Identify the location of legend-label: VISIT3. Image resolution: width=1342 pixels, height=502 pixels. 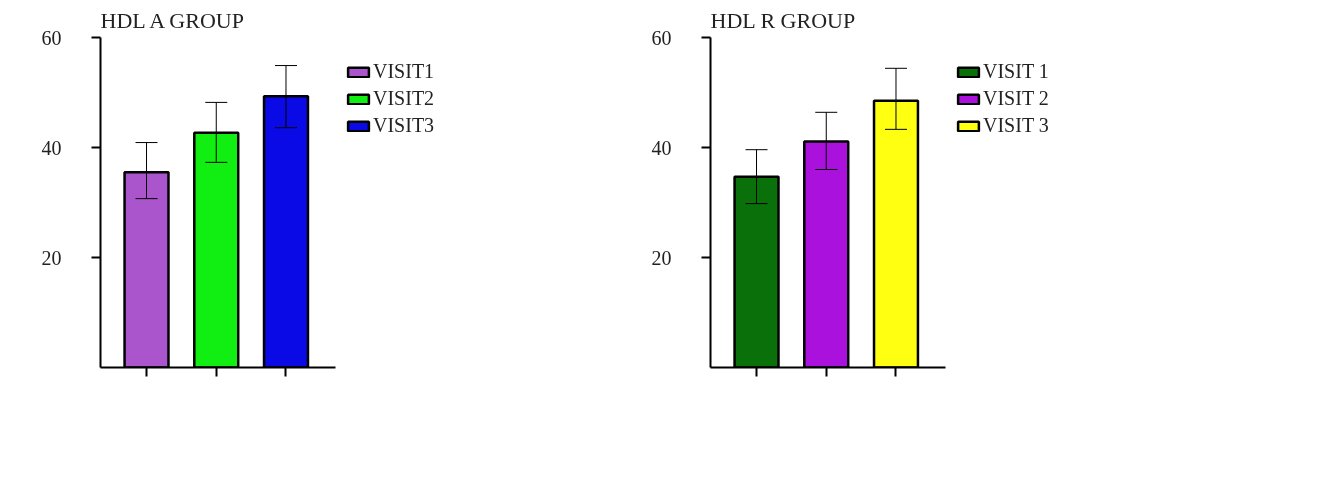
(404, 125).